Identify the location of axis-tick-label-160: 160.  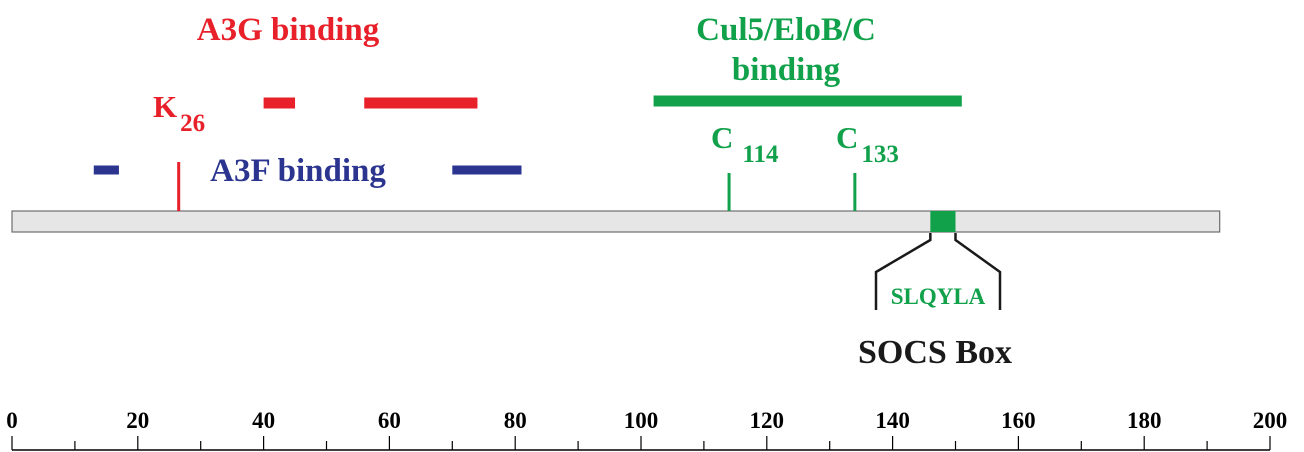
(1018, 420).